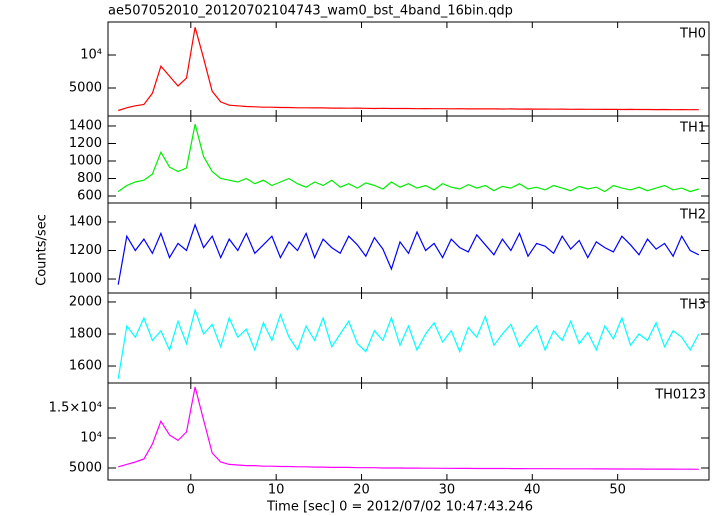 Image resolution: width=717 pixels, height=516 pixels. Describe the element at coordinates (447, 490) in the screenshot. I see `x-tick-label: 30` at that location.